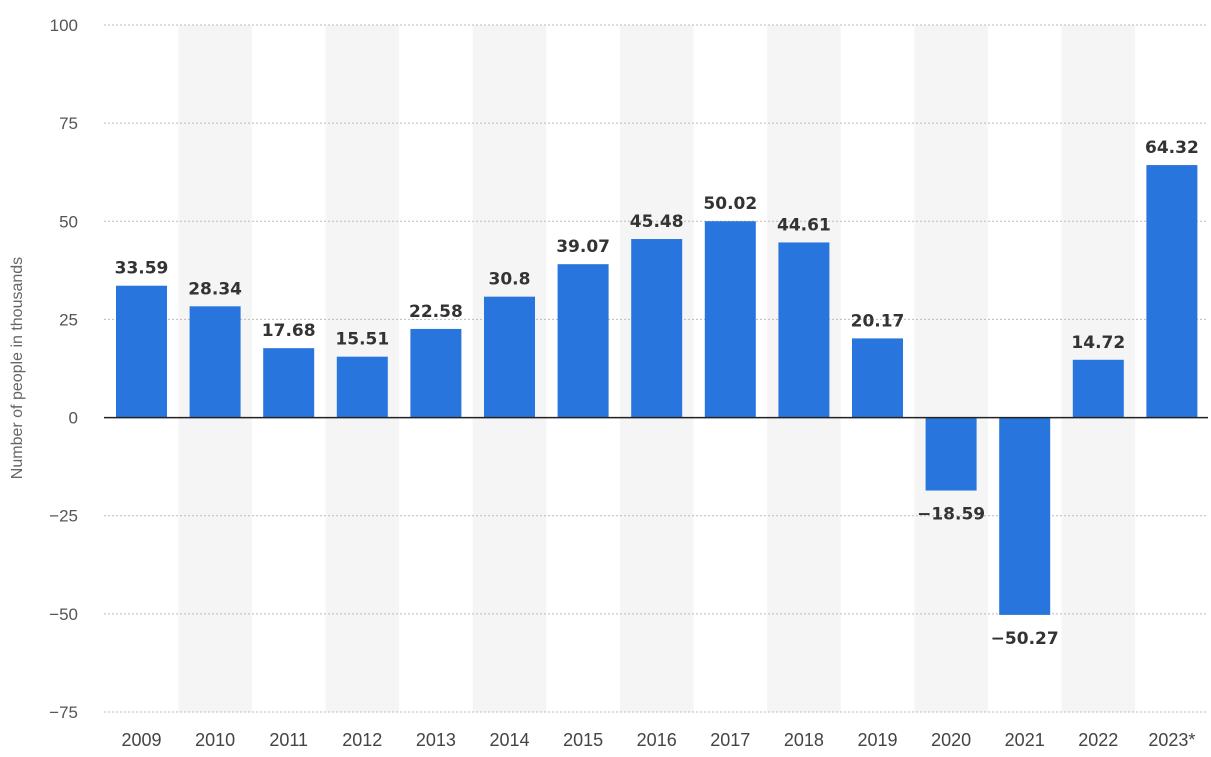 This screenshot has height=757, width=1211. I want to click on x-tick-label: 2009, so click(141, 740).